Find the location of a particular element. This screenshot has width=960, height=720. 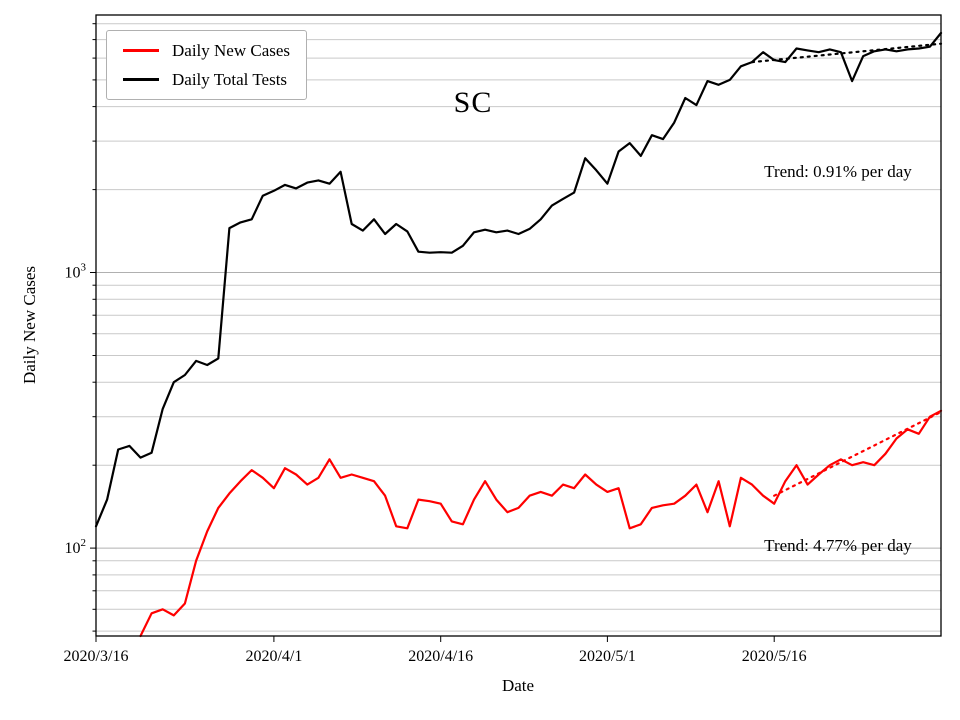

legend-line-red is located at coordinates (141, 50).